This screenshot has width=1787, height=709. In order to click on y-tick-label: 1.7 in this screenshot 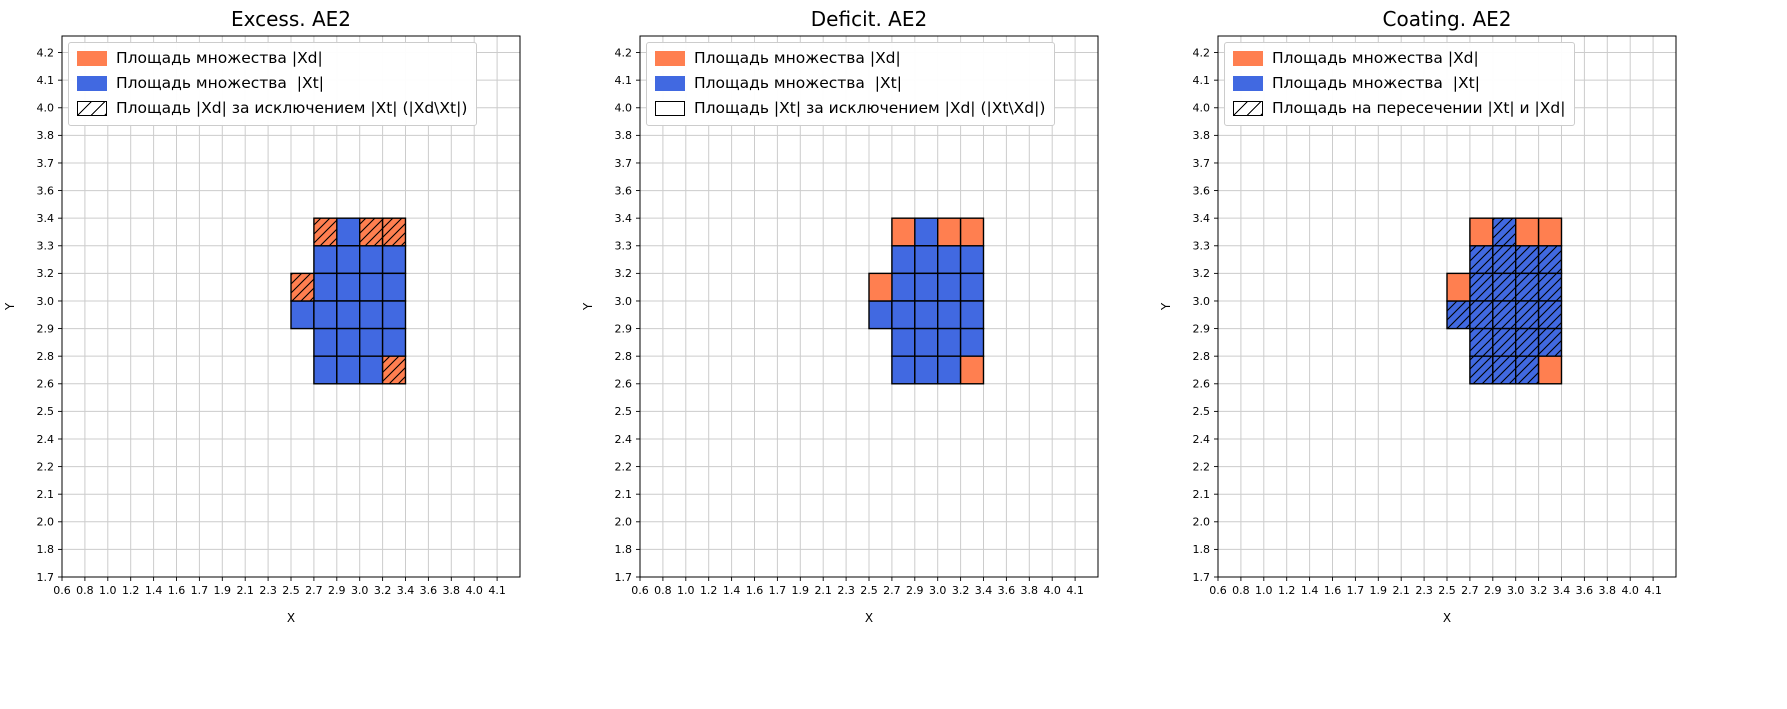, I will do `click(624, 577)`.